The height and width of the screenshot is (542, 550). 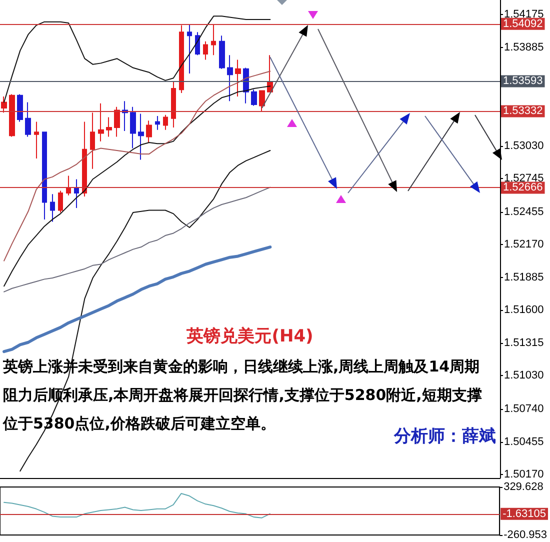 What do you see at coordinates (523, 188) in the screenshot?
I see `ref-line-label: 1.52666` at bounding box center [523, 188].